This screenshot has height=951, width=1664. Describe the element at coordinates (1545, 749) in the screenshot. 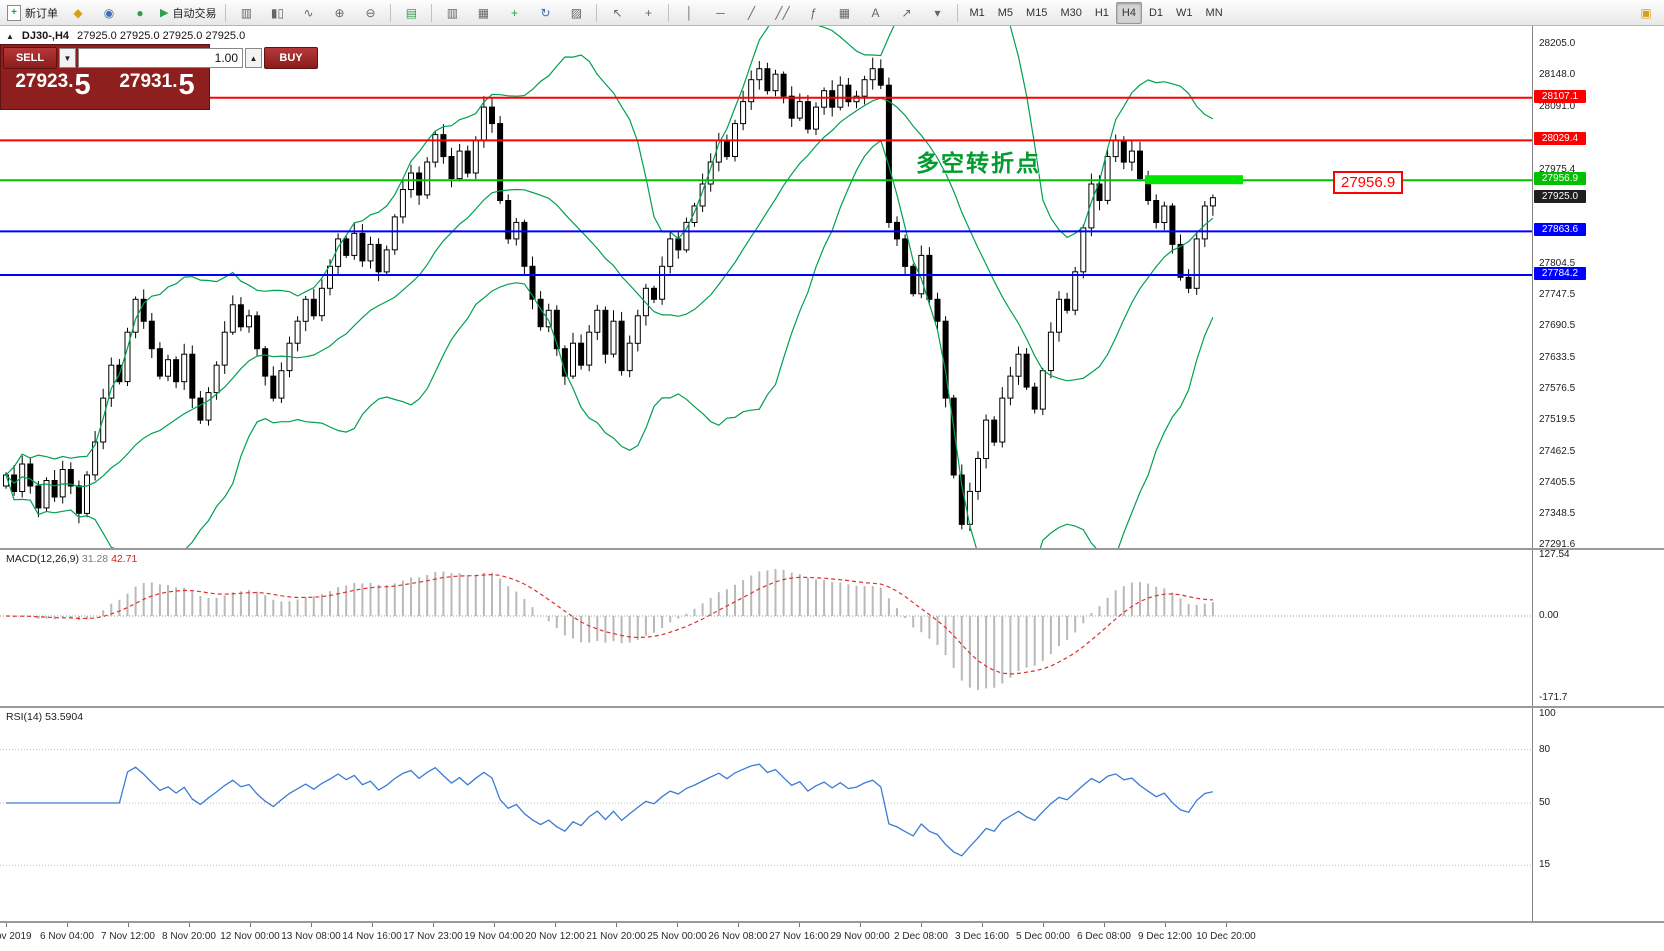

I see `axis-price-tick: 80` at that location.